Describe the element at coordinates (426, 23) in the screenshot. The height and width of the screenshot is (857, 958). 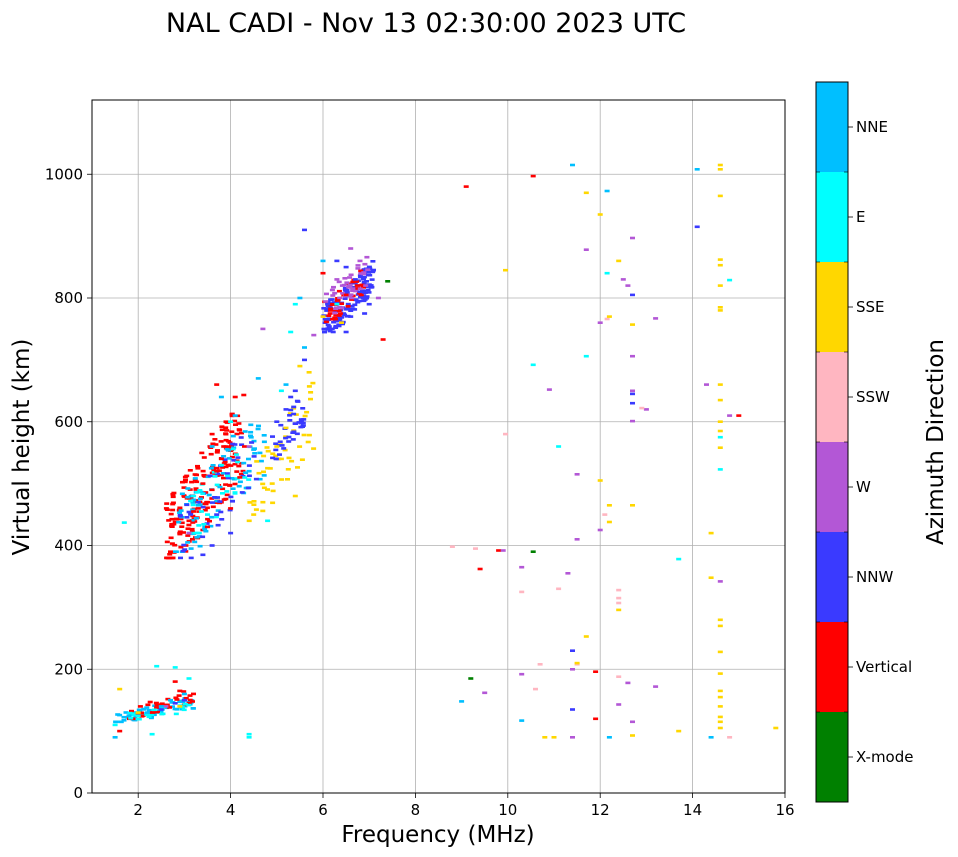
I see `chart-title: NAL CADI - Nov 13 02:30:00 2023 UTC` at that location.